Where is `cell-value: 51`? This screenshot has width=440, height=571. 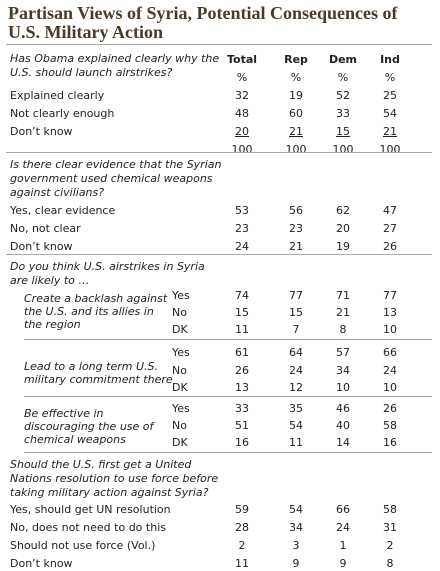
cell-value: 51 is located at coordinates (242, 425).